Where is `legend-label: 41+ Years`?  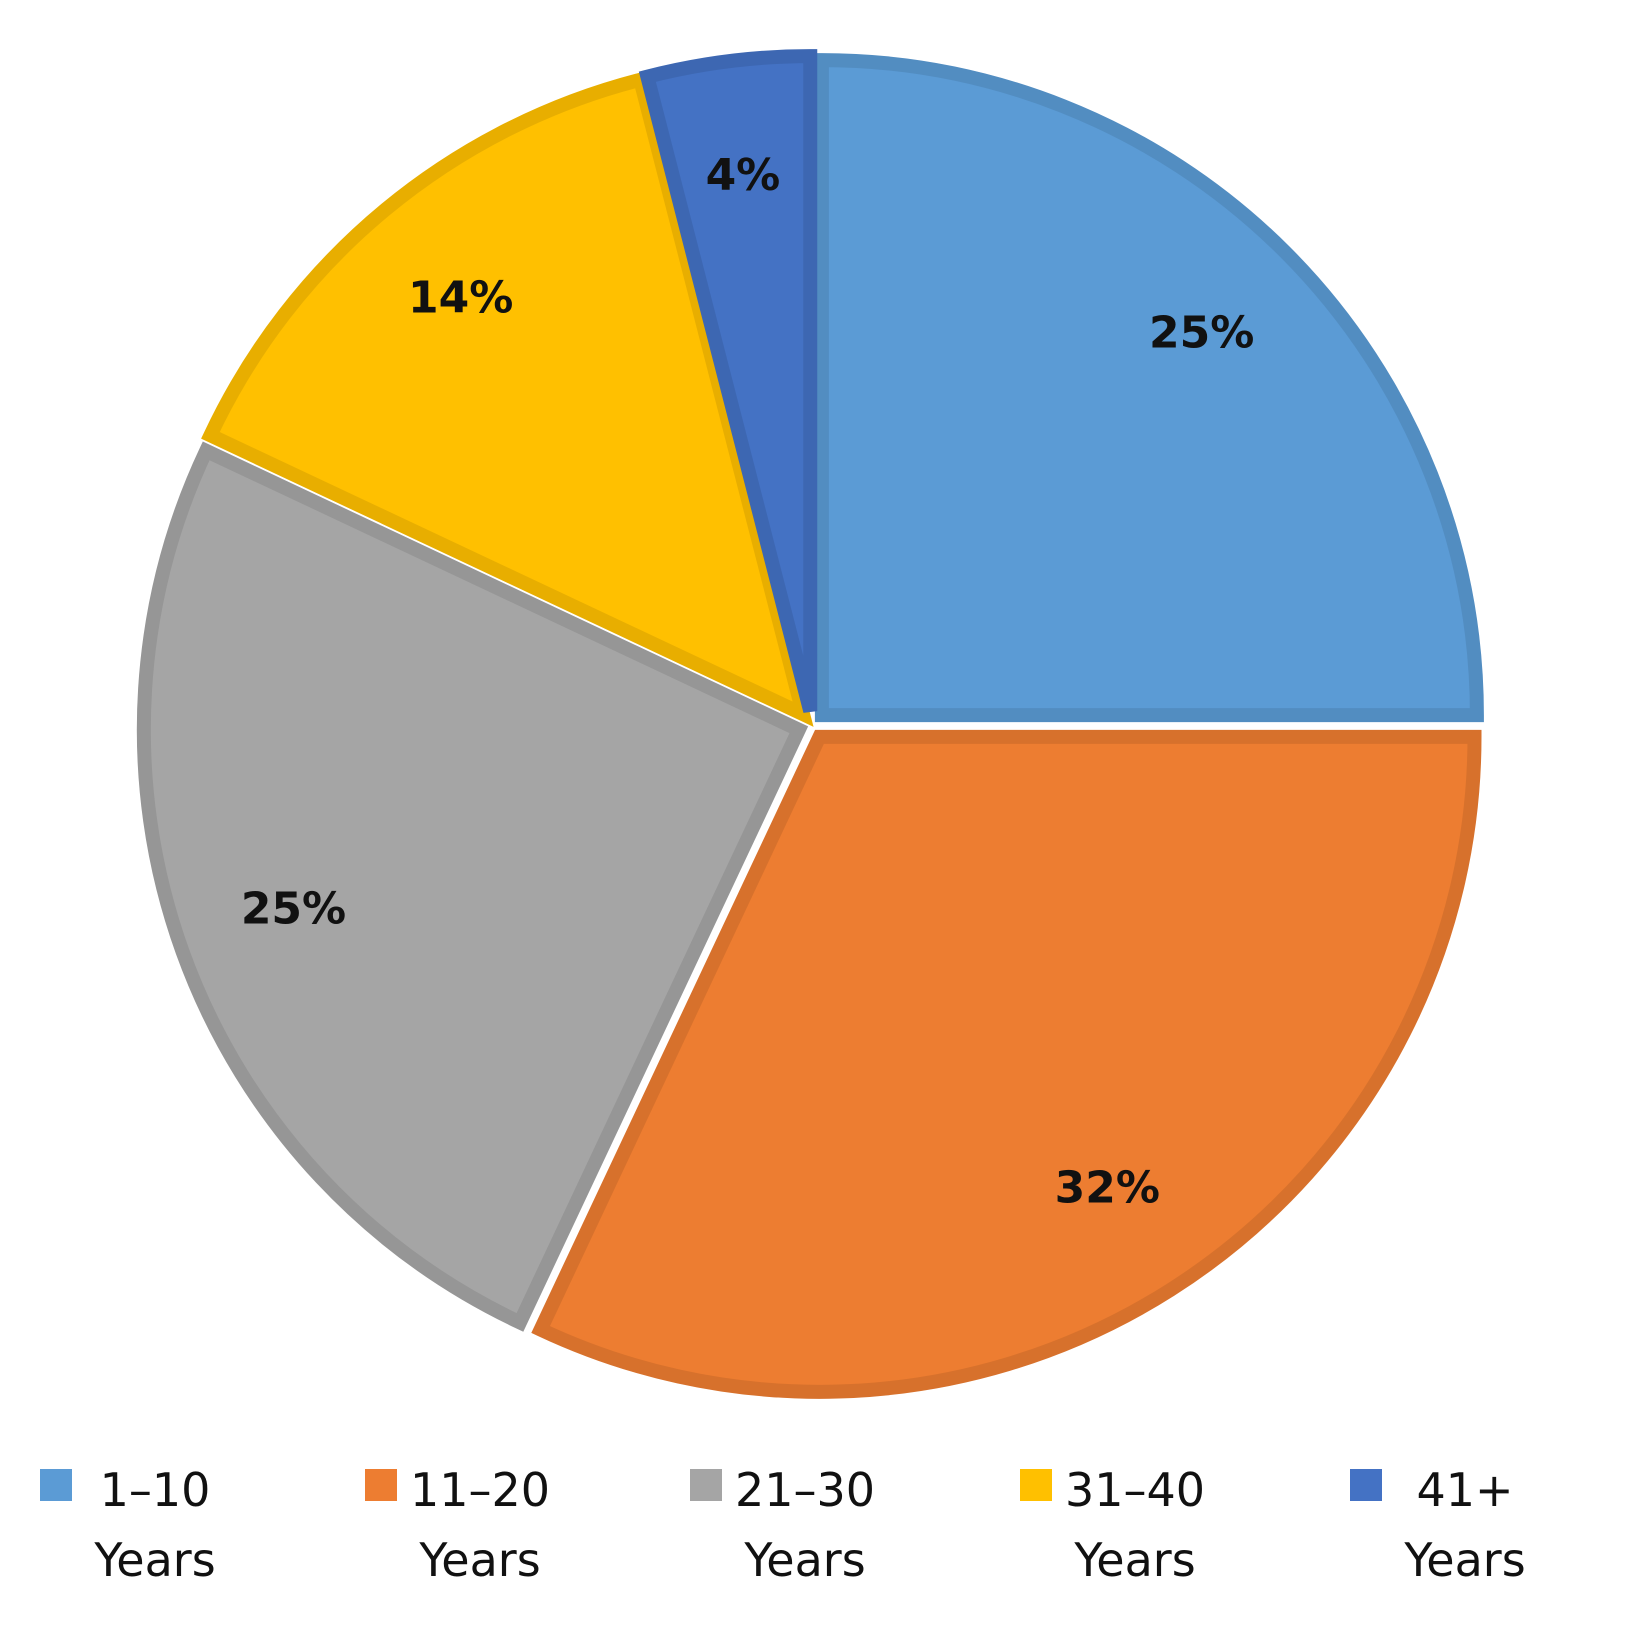 legend-label: 41+ Years is located at coordinates (1465, 1525).